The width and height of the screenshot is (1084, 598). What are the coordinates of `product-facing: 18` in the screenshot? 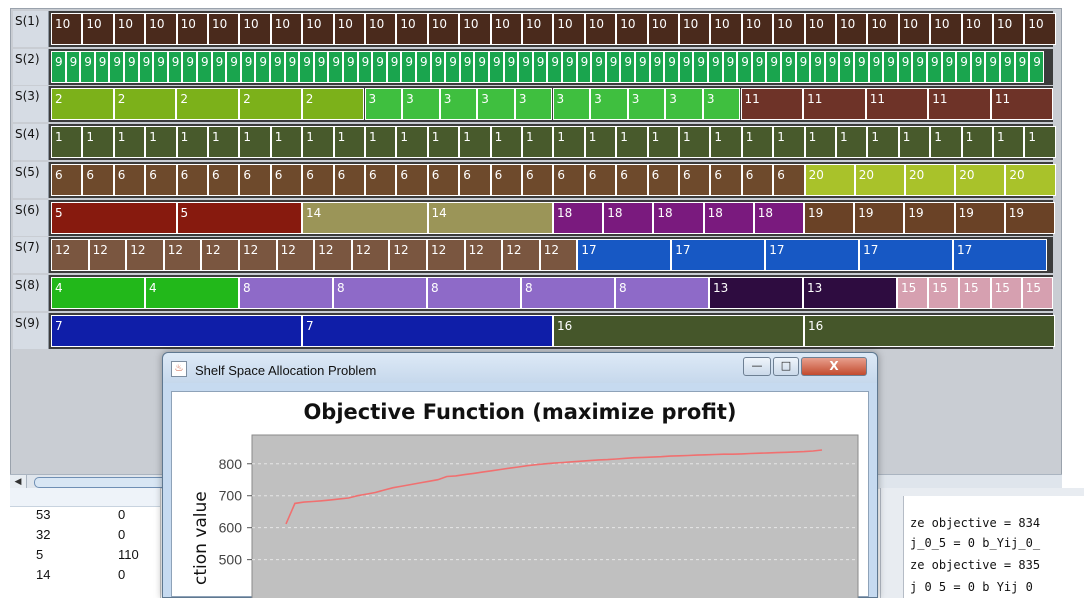 It's located at (578, 217).